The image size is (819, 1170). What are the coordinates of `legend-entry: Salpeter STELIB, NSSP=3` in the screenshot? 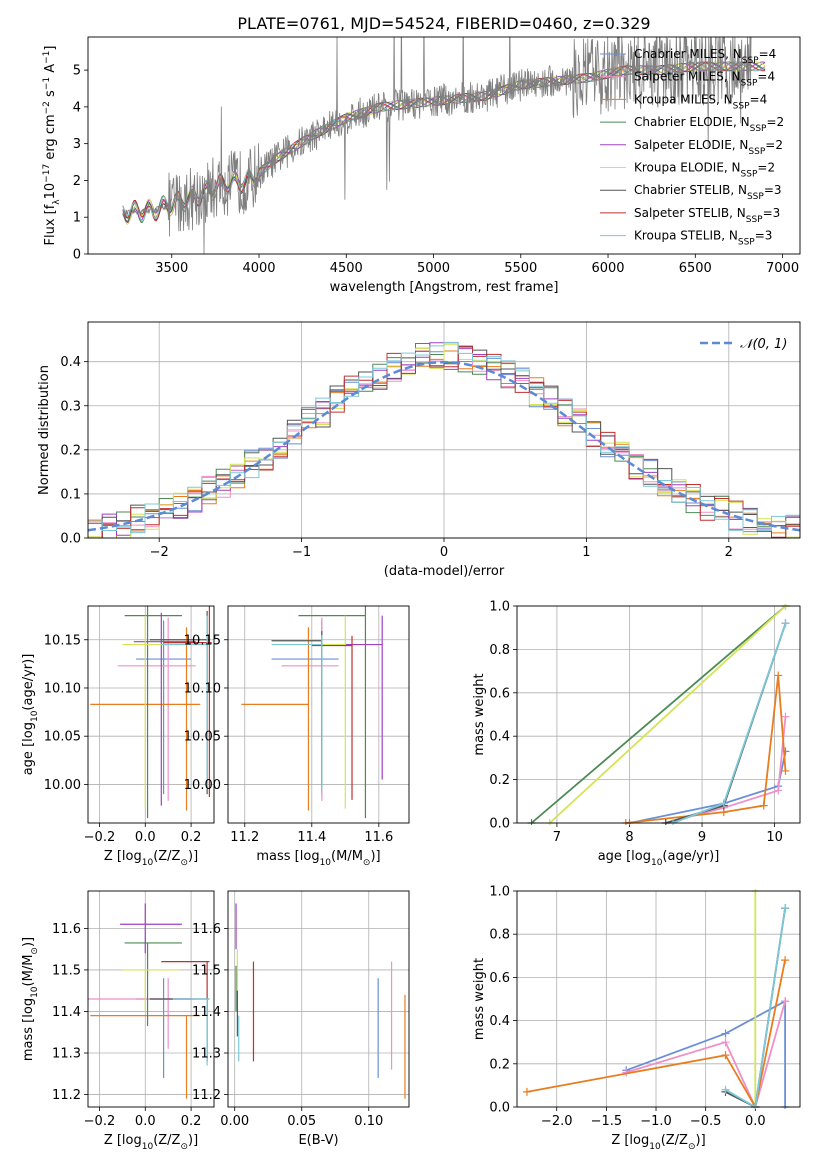 It's located at (707, 215).